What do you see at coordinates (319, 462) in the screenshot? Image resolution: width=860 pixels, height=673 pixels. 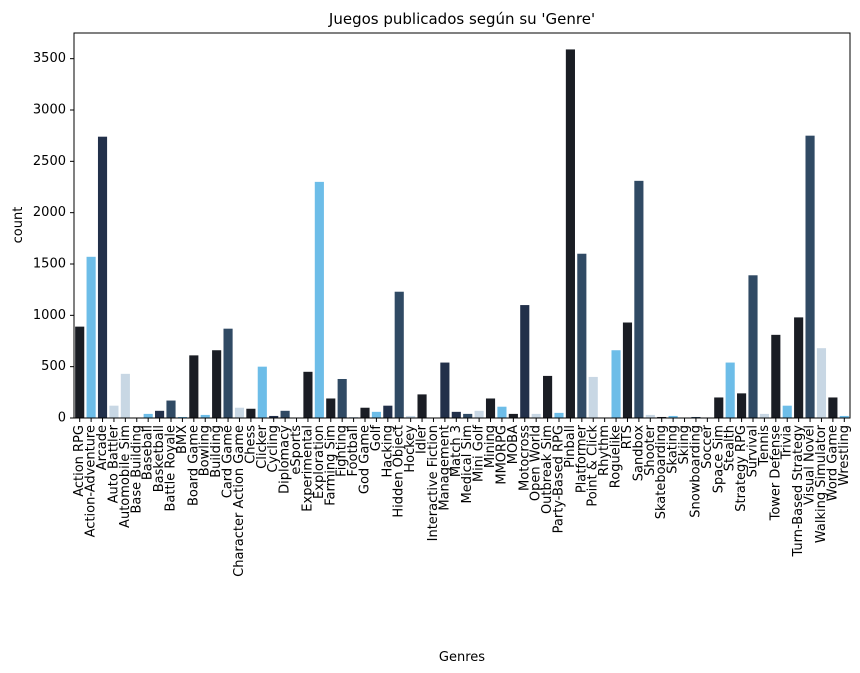 I see `x-tick-label-21: Exploration` at bounding box center [319, 462].